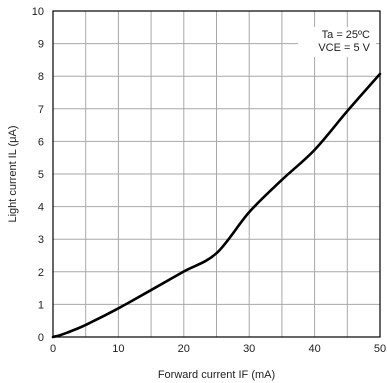  What do you see at coordinates (314, 349) in the screenshot?
I see `x-tick-label: 40` at bounding box center [314, 349].